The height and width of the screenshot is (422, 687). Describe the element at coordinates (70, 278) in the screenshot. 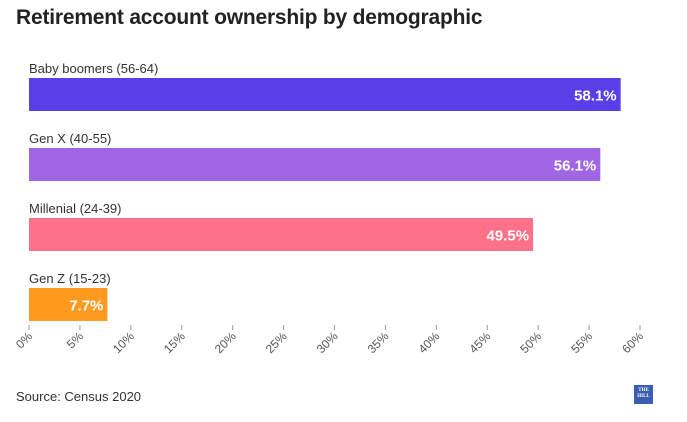

I see `category-label: Gen Z (15-23)` at that location.